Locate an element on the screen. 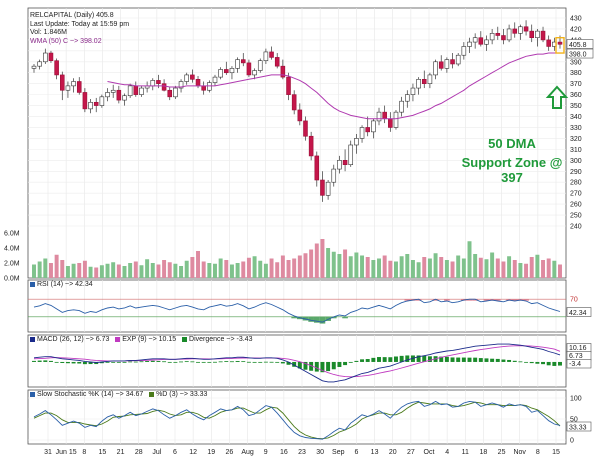 The width and height of the screenshot is (594, 463). x-tick-label: 15 is located at coordinates (103, 452).